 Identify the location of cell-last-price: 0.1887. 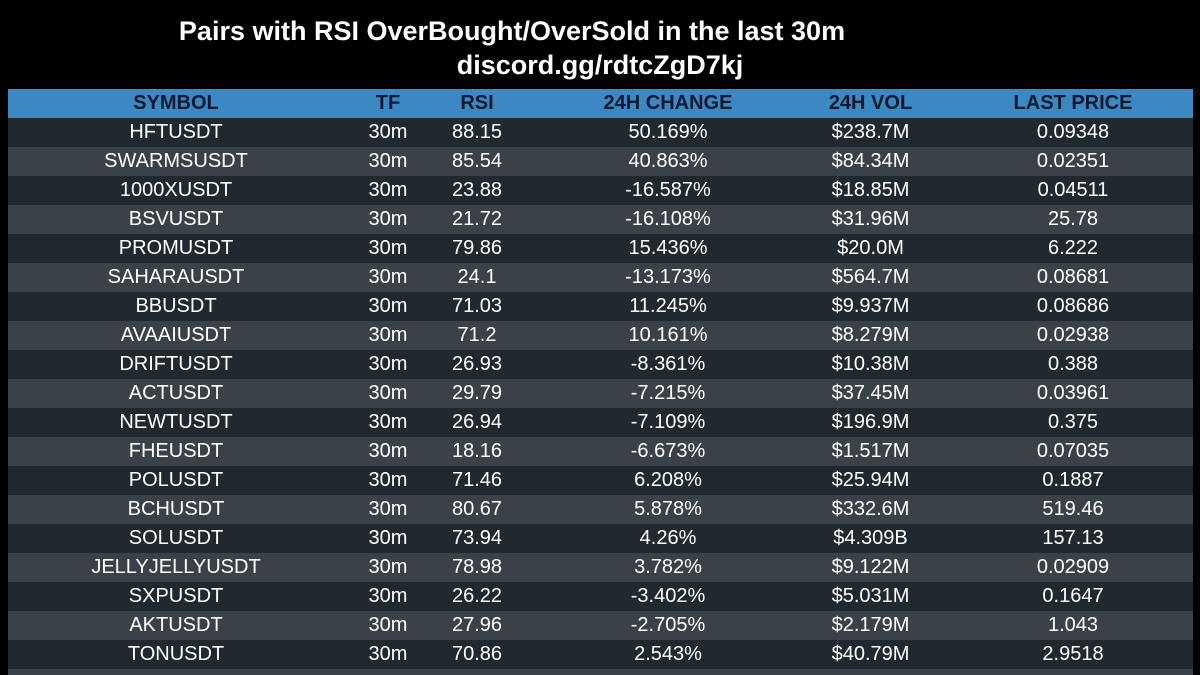
(1073, 480).